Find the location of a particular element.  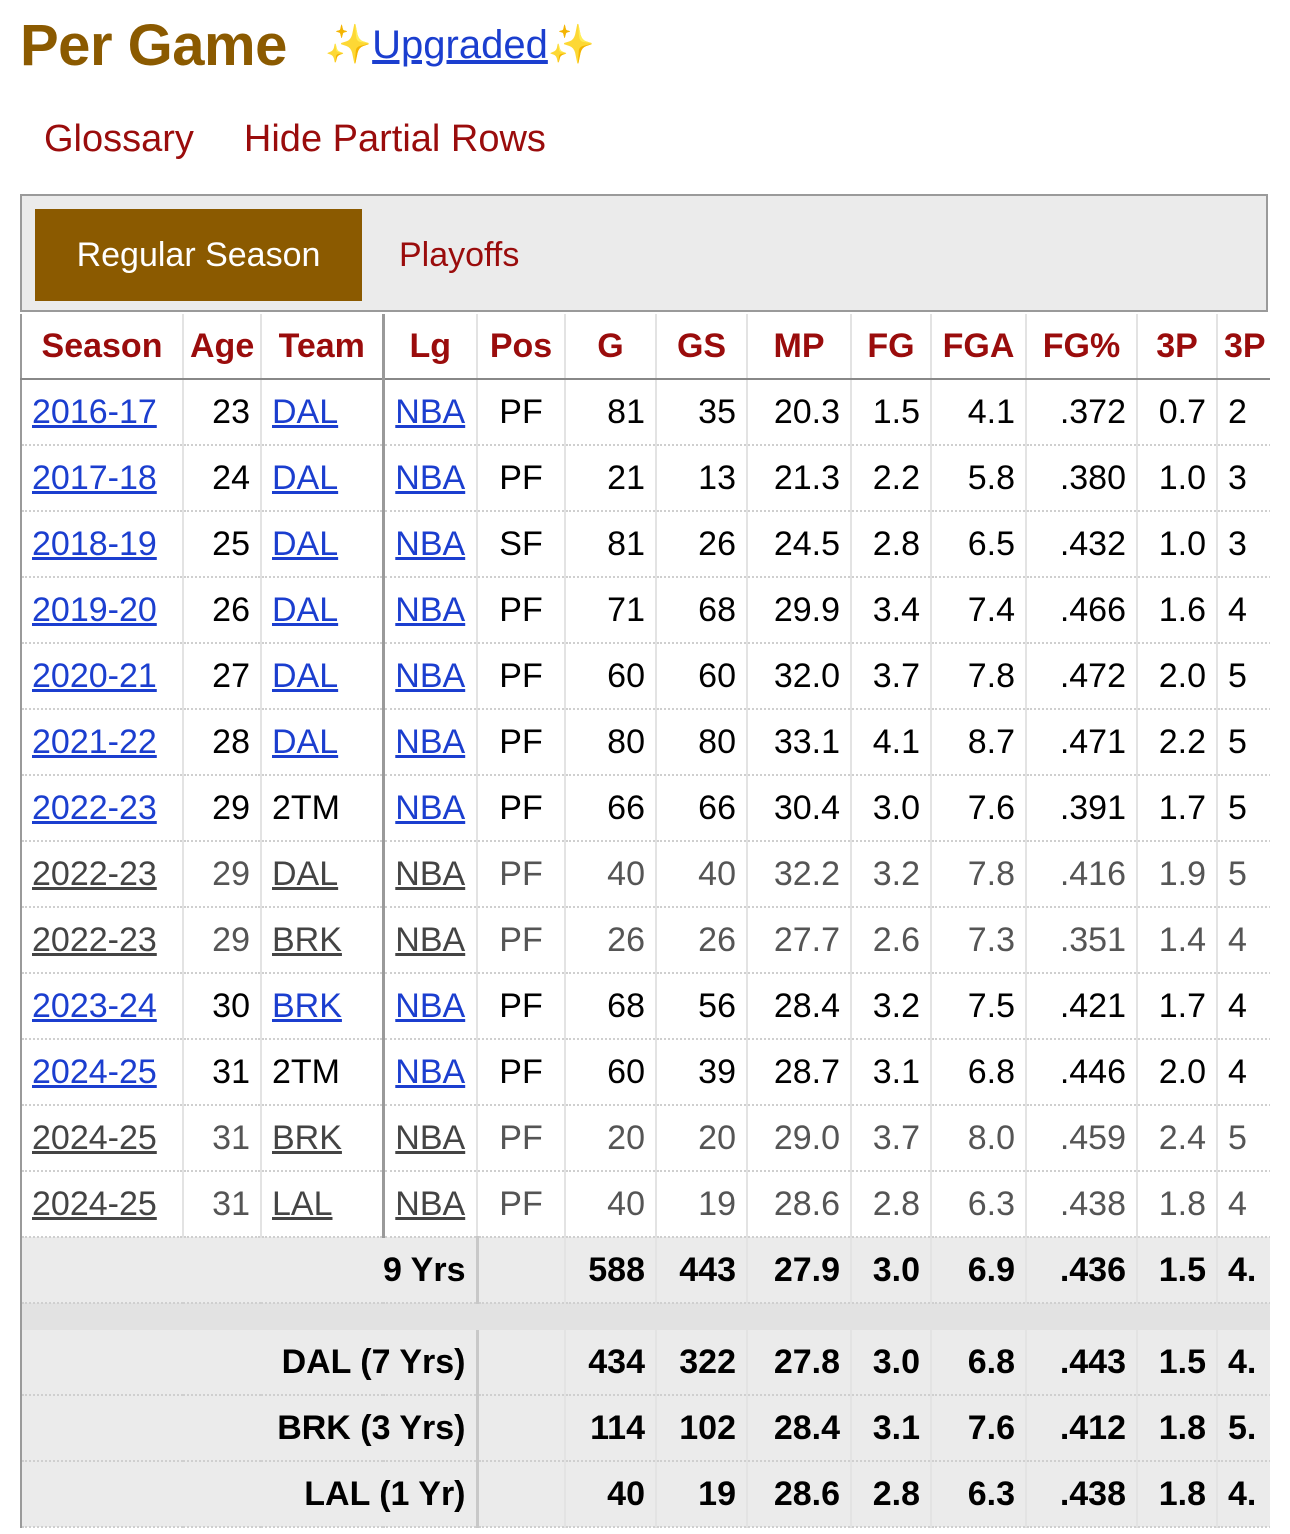

cell-fgp: .443 is located at coordinates (1082, 1363).